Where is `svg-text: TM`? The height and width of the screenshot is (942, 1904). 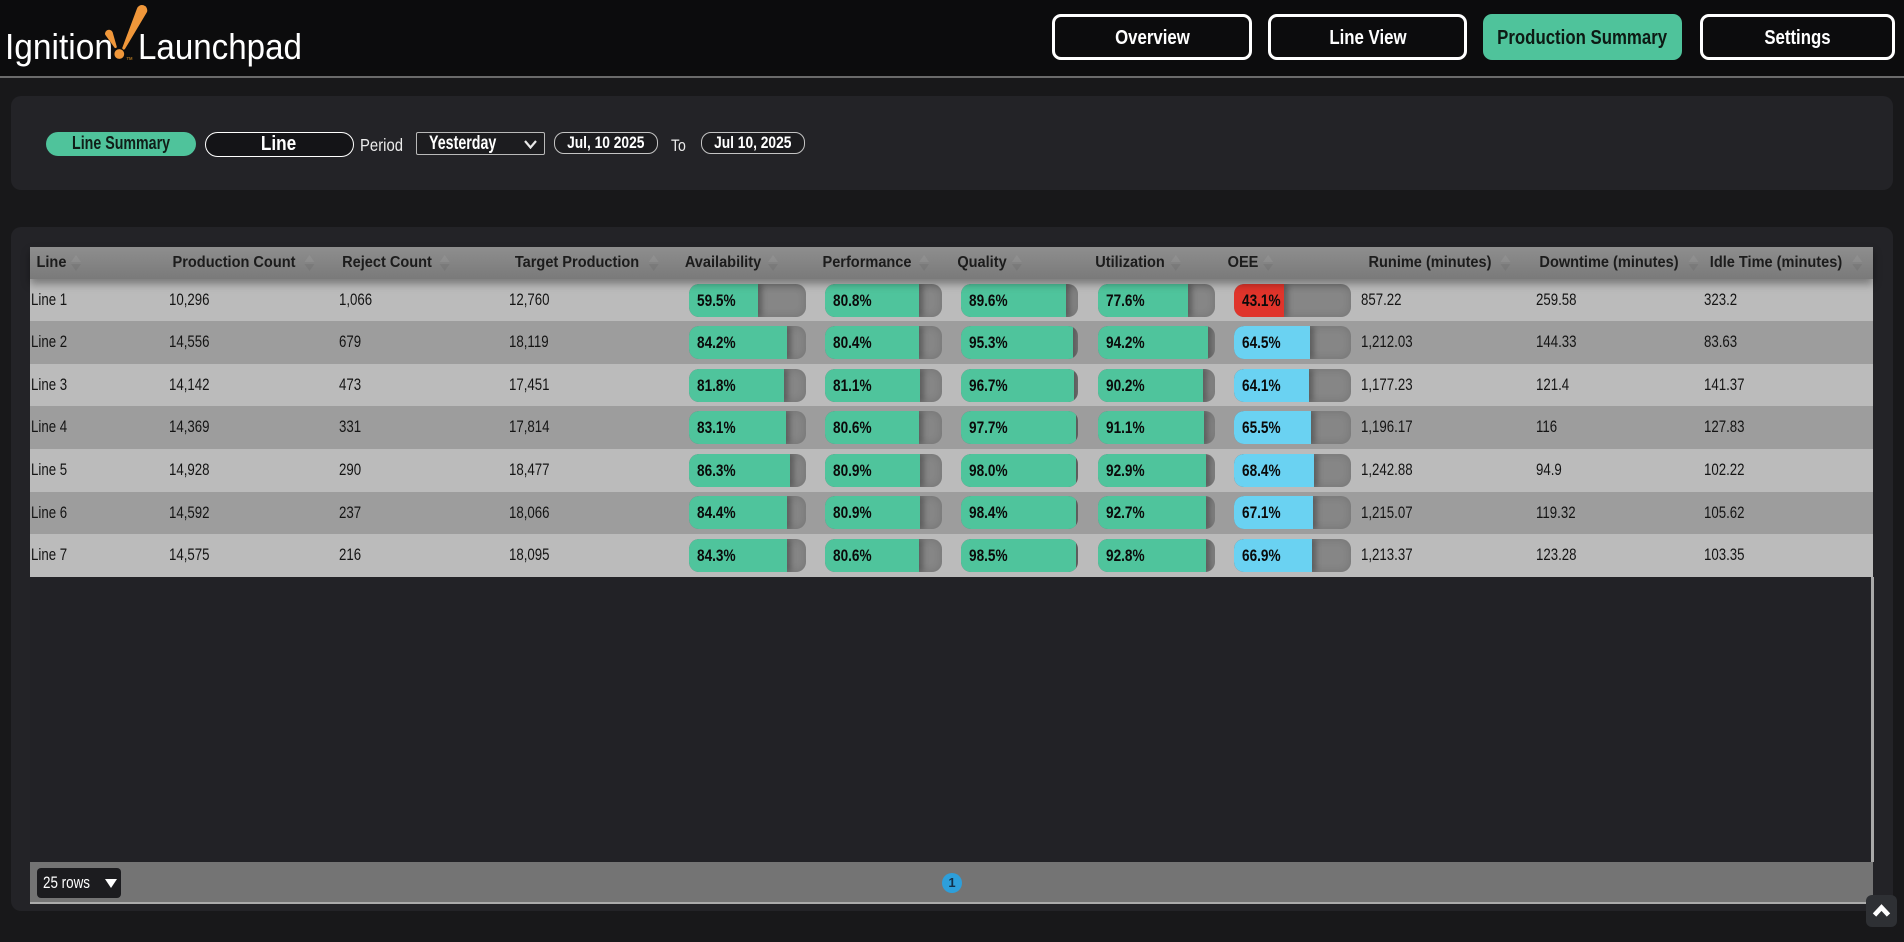 svg-text: TM is located at coordinates (130, 58).